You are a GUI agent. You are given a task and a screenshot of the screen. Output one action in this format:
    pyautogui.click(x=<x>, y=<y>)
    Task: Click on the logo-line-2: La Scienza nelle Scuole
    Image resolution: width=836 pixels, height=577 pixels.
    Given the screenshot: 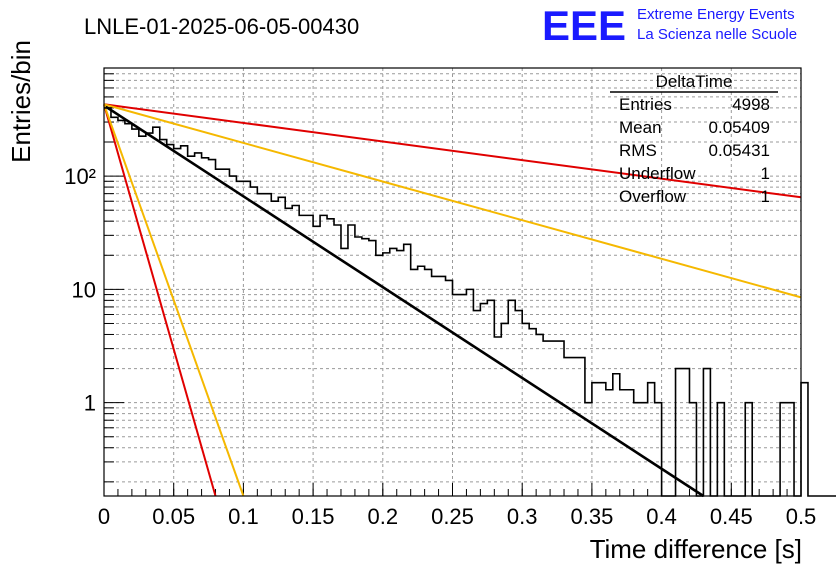 What is the action you would take?
    pyautogui.click(x=717, y=34)
    